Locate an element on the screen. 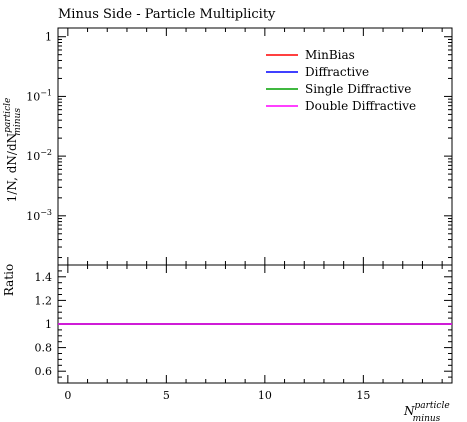 The image size is (467, 422). main-y-label-text: 1/N, dN/dN is located at coordinates (12, 167).